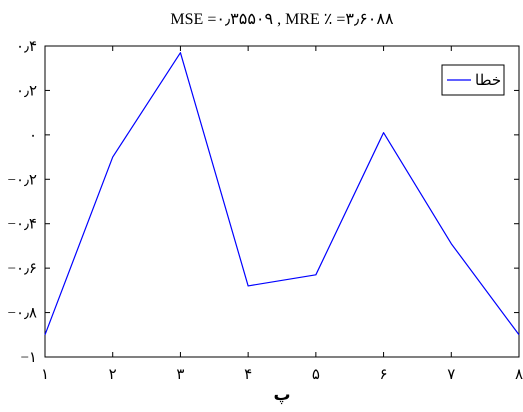 This screenshot has width=523, height=412. What do you see at coordinates (22, 180) in the screenshot?
I see `y-tick-label: −۰٫۲` at bounding box center [22, 180].